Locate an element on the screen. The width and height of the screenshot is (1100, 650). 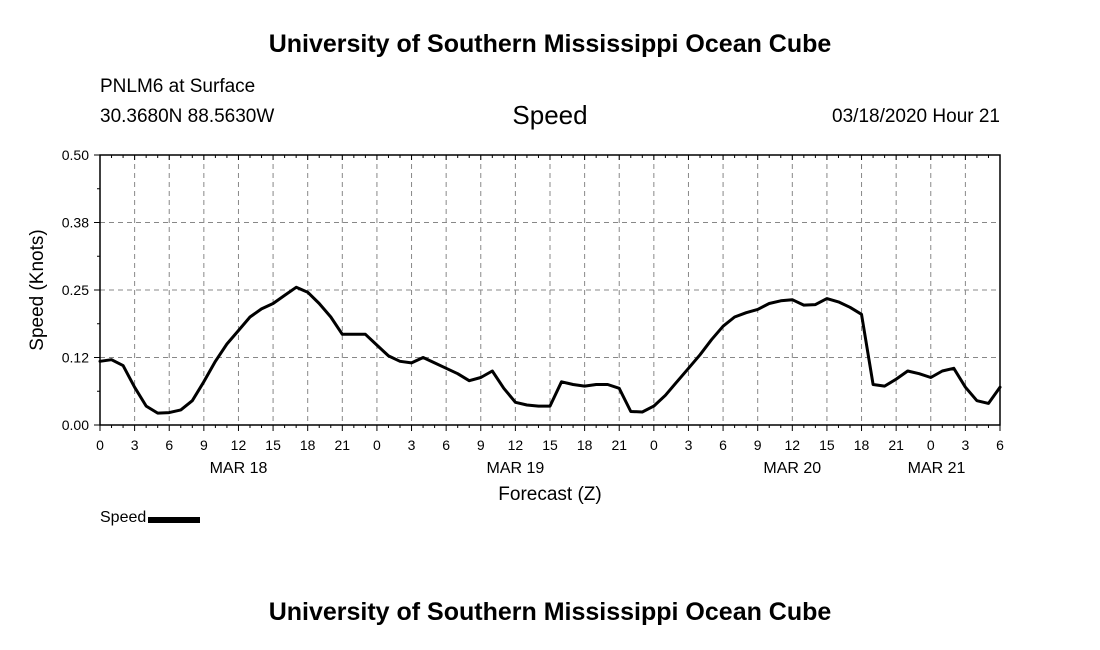
y-tick-label: 0.25 is located at coordinates (75, 290).